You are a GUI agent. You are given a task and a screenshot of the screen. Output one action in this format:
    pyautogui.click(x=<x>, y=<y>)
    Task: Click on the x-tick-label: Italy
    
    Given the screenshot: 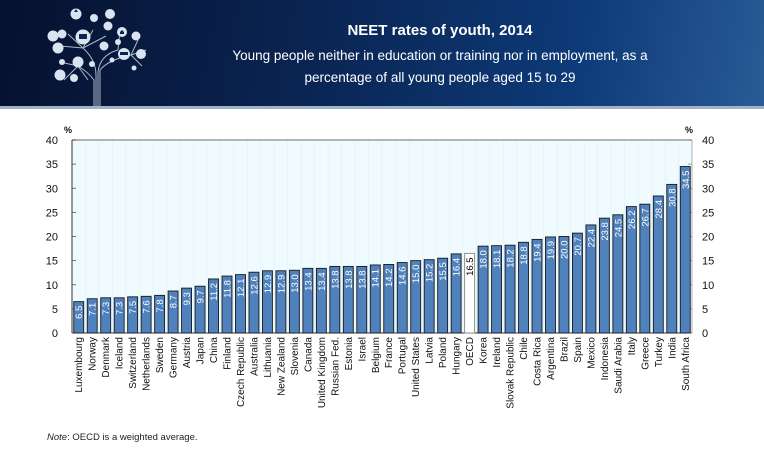 What is the action you would take?
    pyautogui.click(x=632, y=346)
    